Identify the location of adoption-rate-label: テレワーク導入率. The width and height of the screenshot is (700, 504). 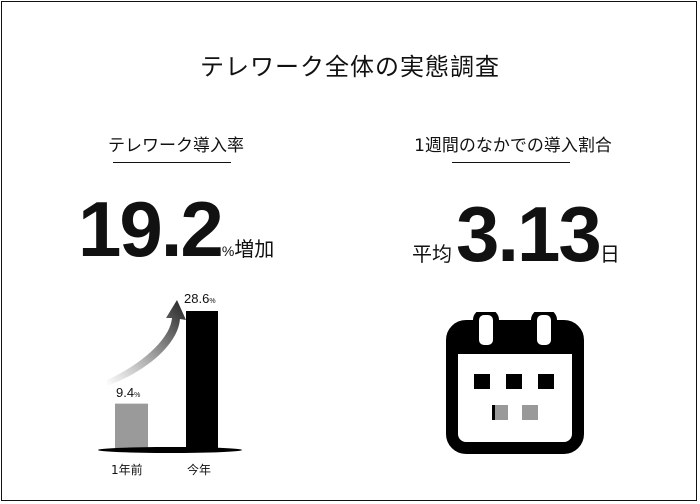
(176, 146).